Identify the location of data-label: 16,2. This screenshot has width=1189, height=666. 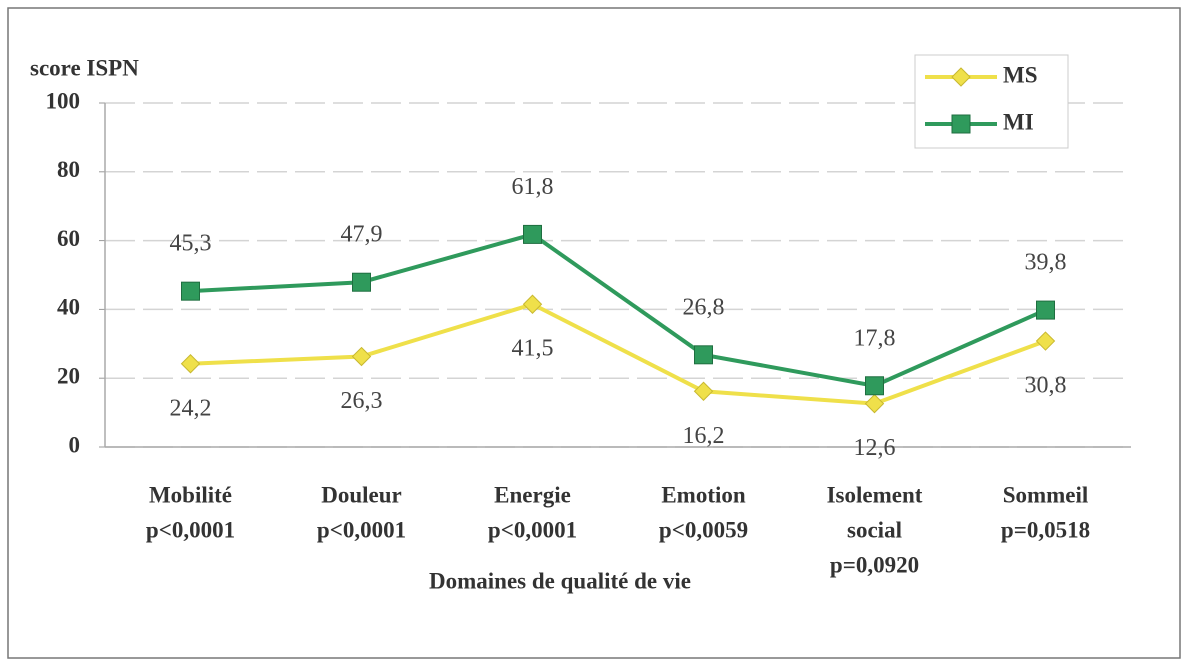
(704, 436).